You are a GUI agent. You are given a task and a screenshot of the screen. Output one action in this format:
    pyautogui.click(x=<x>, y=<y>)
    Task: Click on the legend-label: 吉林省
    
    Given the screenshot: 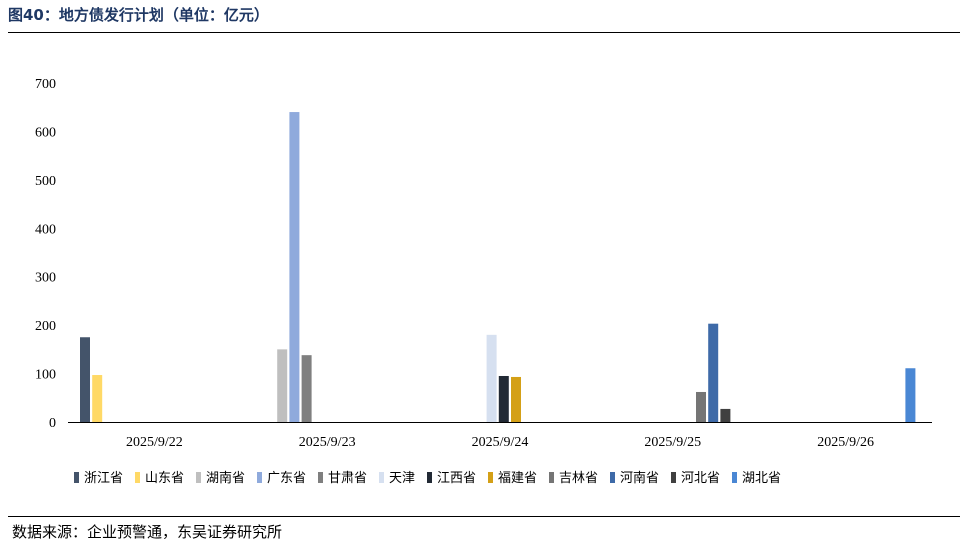 What is the action you would take?
    pyautogui.click(x=578, y=478)
    